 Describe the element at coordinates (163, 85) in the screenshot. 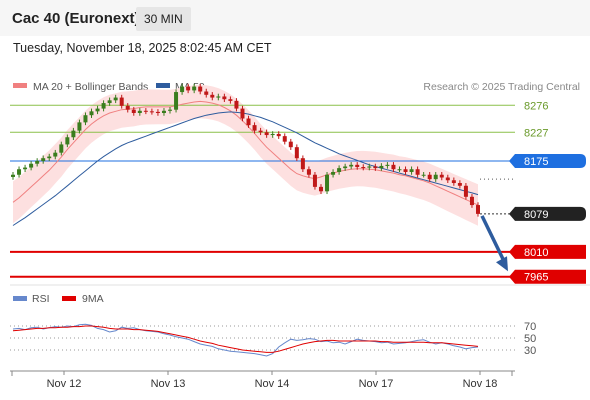

I see `ma50-legend-swatch` at that location.